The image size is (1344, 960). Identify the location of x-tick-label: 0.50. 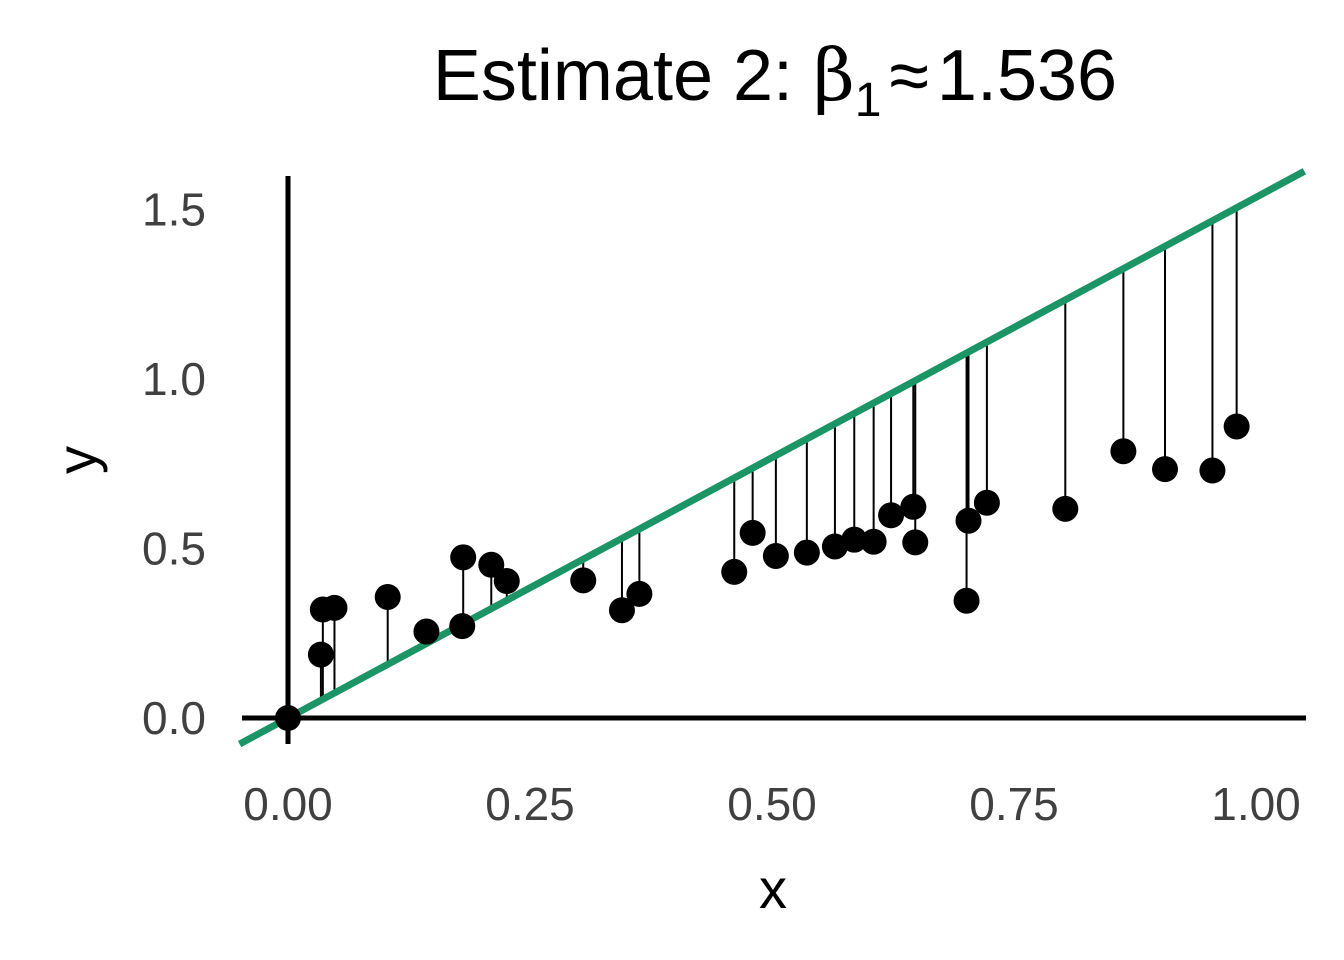
(772, 804).